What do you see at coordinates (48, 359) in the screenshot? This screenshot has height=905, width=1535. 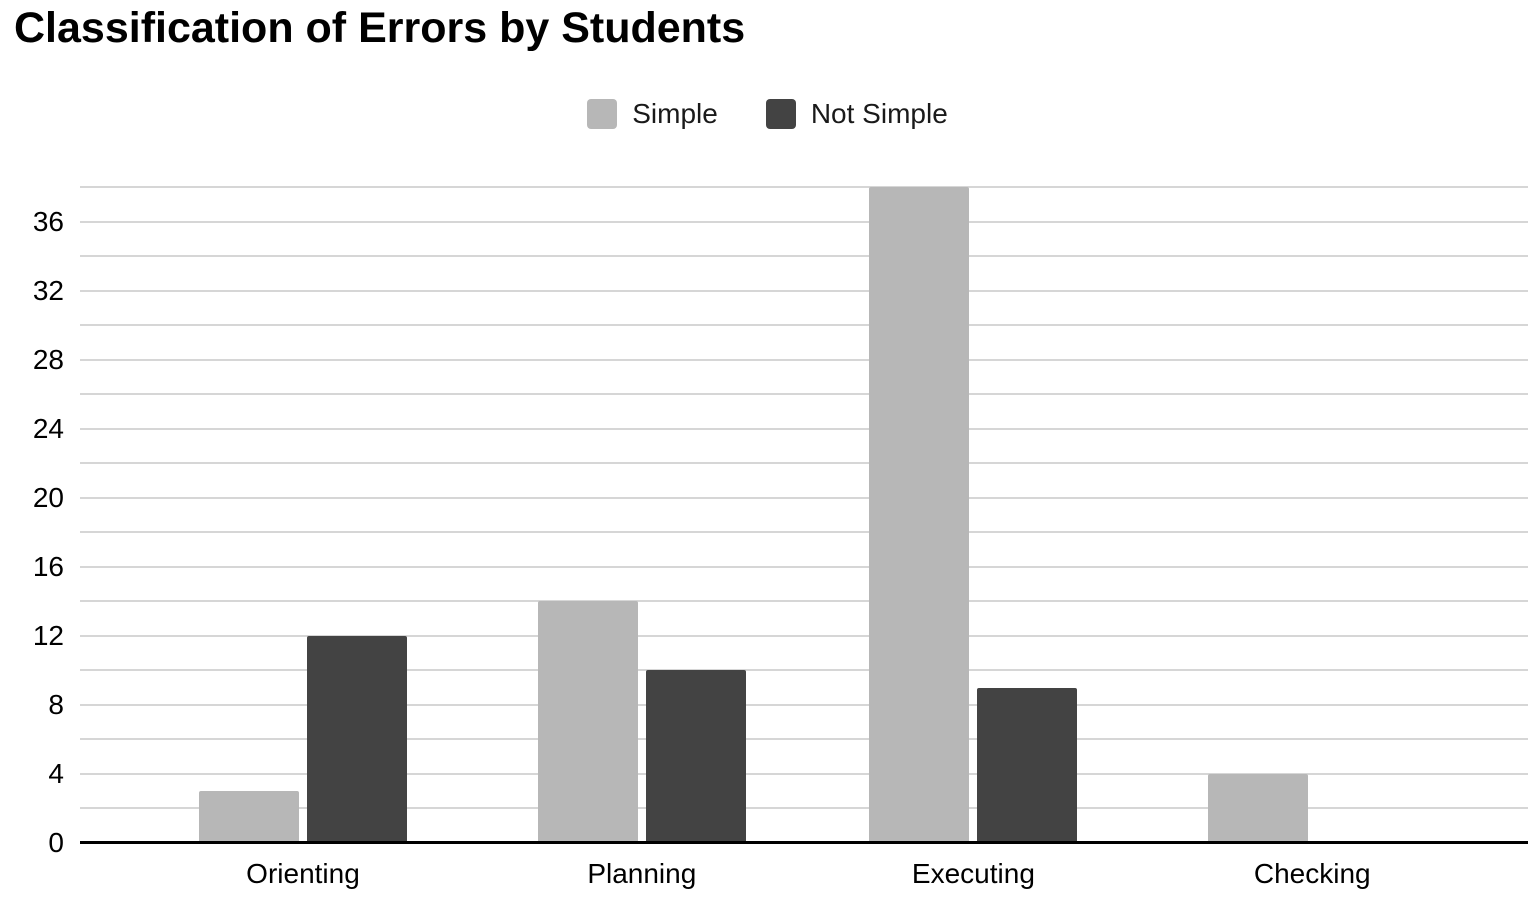 I see `y-axis-label-28: 28` at bounding box center [48, 359].